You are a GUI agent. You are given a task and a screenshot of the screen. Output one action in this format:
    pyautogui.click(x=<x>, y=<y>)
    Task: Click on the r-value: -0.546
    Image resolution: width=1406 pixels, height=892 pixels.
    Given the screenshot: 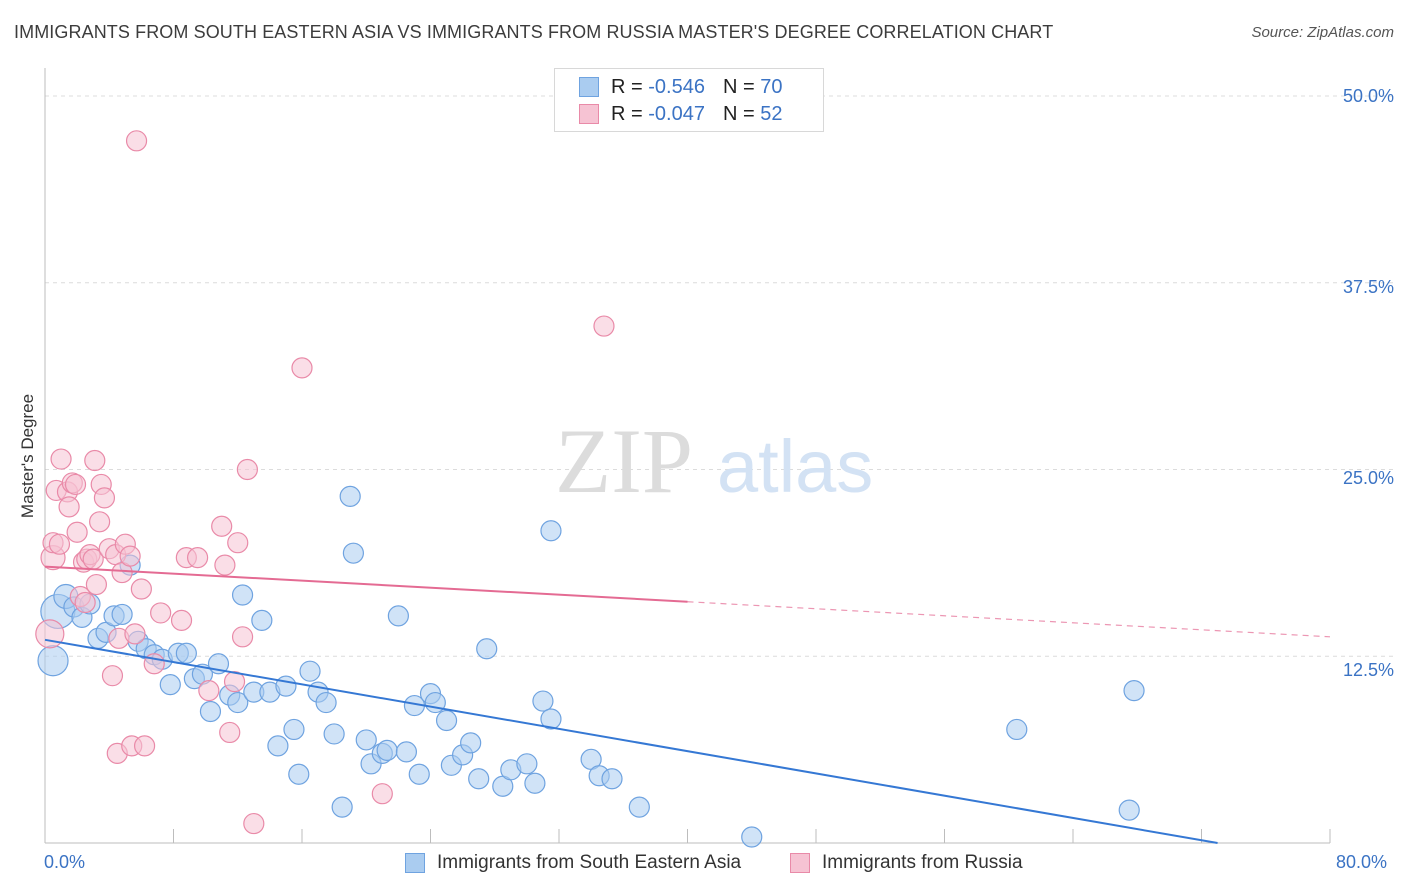 What is the action you would take?
    pyautogui.click(x=676, y=86)
    